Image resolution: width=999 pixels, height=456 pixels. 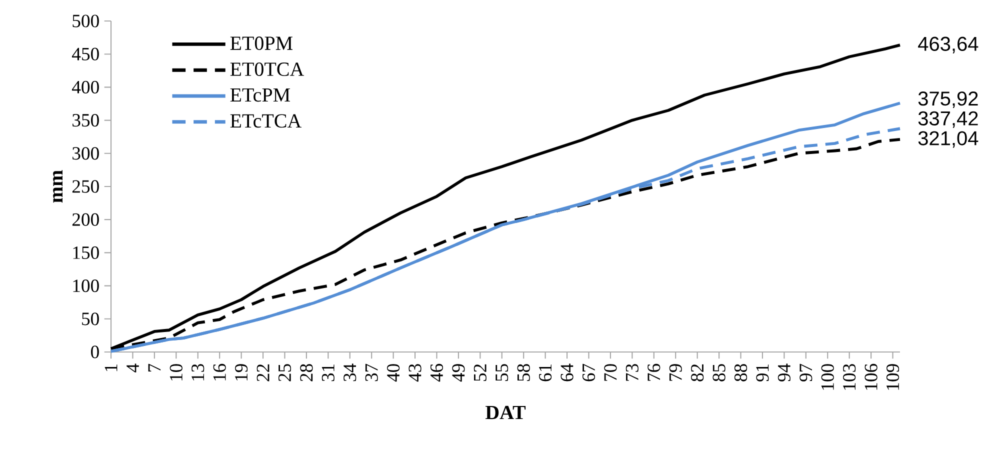 What do you see at coordinates (328, 373) in the screenshot?
I see `x-tick-label: 31` at bounding box center [328, 373].